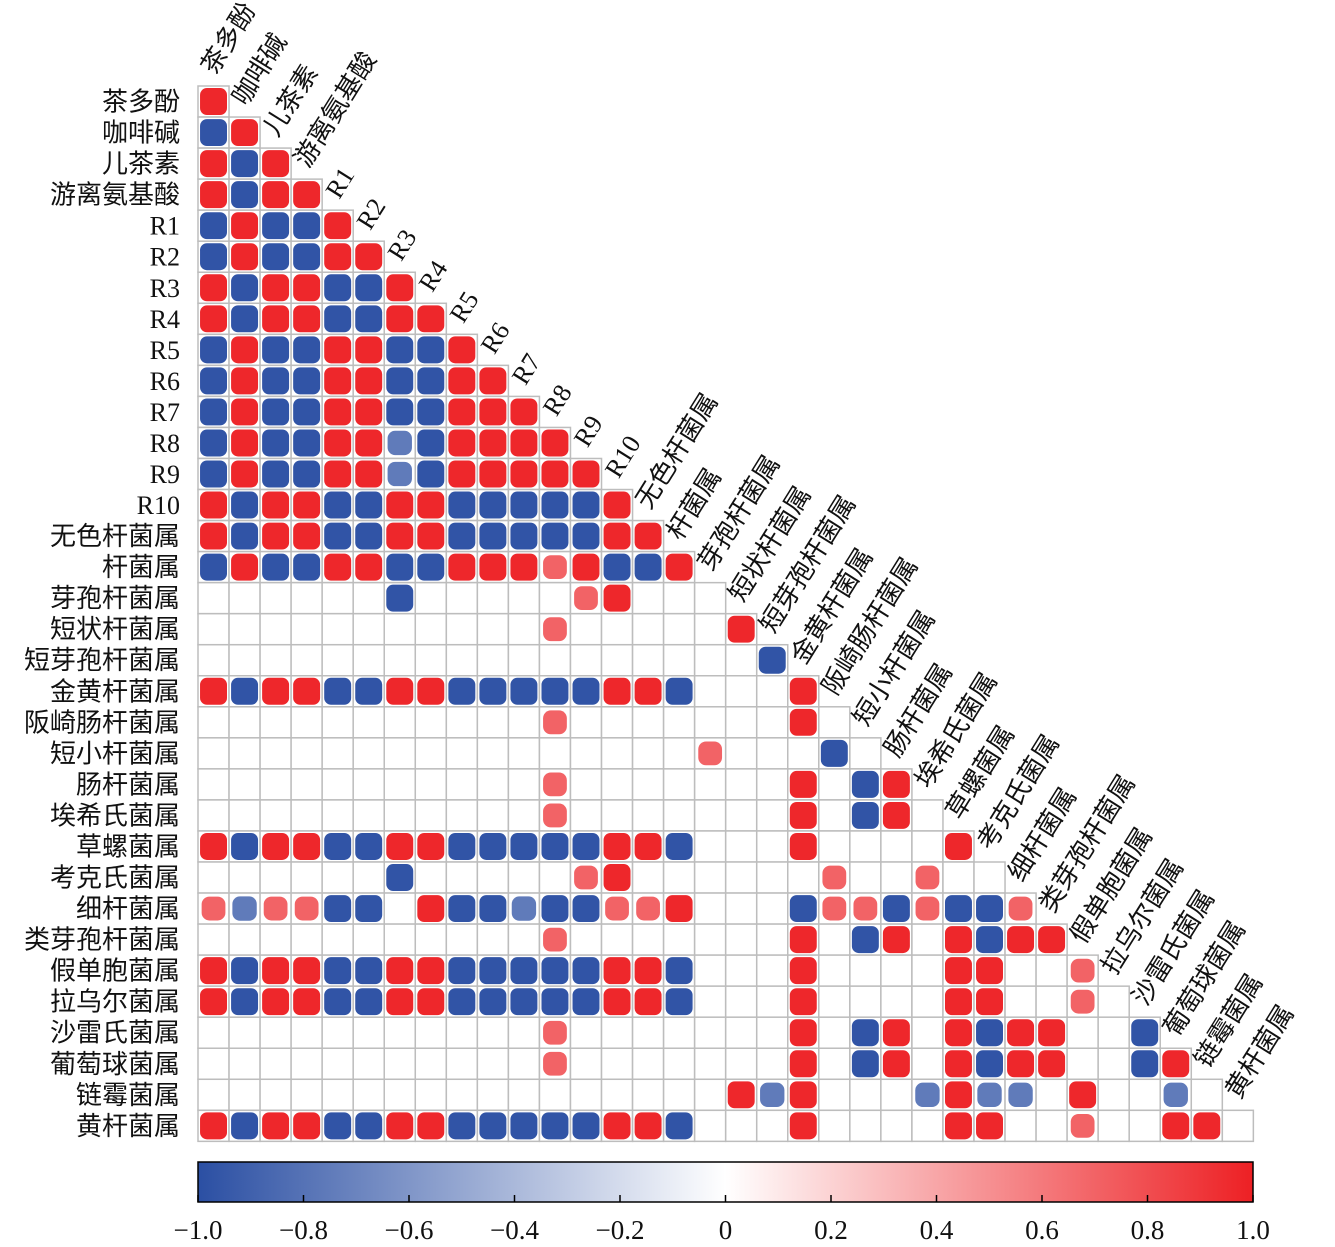  I want to click on colorbar-tick-label: −0.8, so click(303, 1230).